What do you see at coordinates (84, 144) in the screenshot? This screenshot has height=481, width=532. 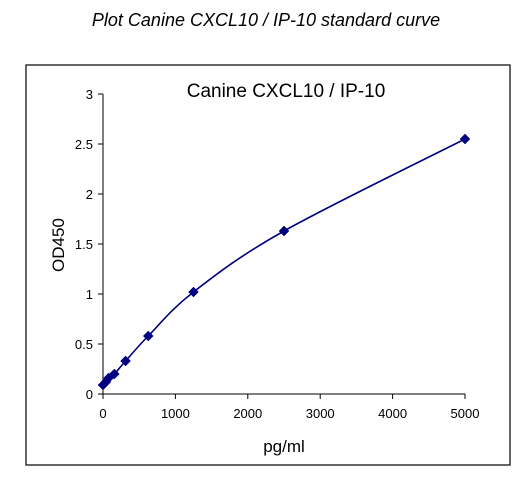 I see `y-tick-label: 2.5` at bounding box center [84, 144].